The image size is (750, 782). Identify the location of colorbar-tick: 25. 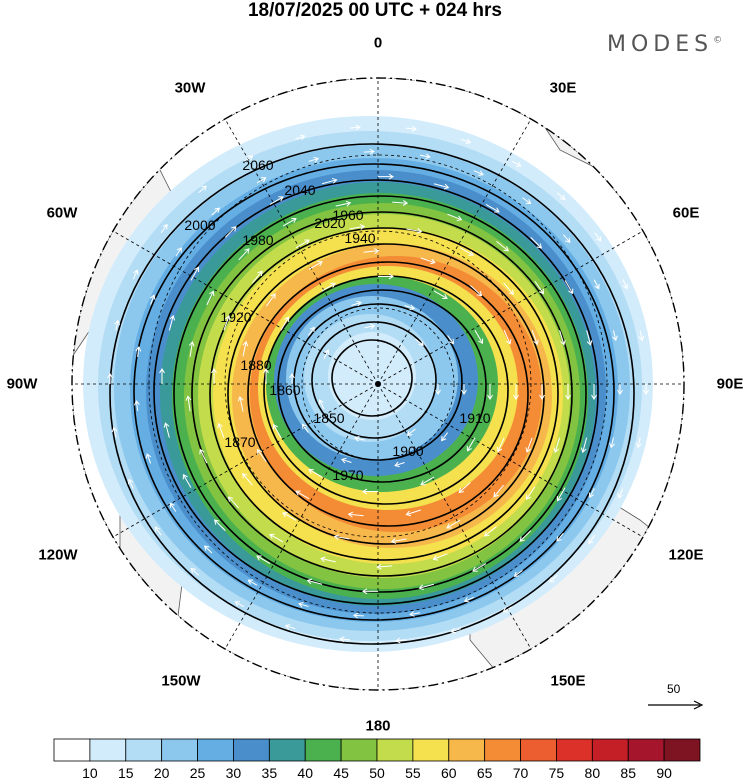
(197, 773).